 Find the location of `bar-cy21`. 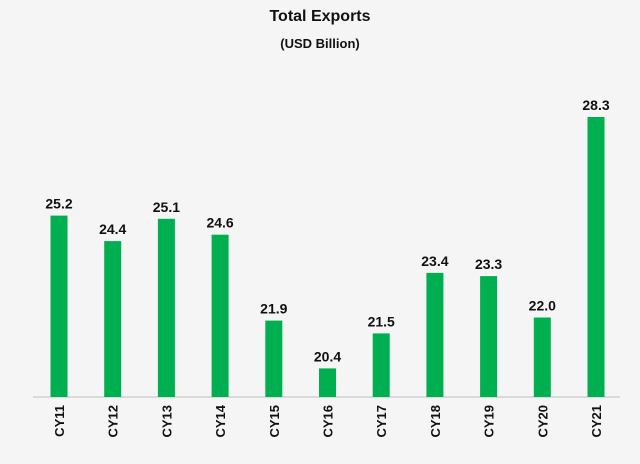

bar-cy21 is located at coordinates (596, 257).